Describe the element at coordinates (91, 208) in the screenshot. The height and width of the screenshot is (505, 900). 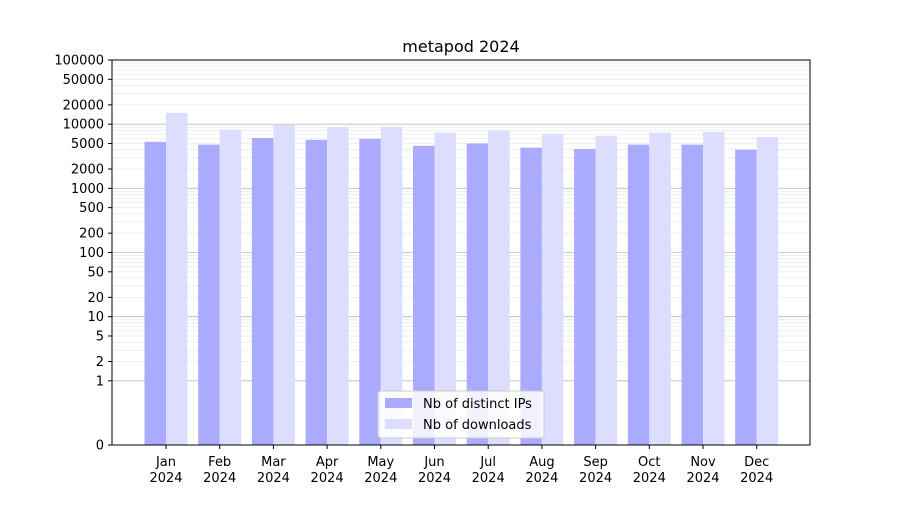
I see `y-tick-label: 500` at that location.